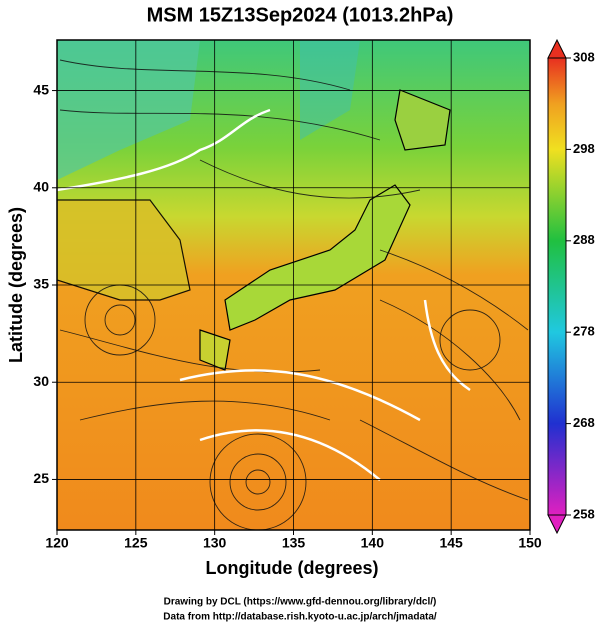 The height and width of the screenshot is (630, 599). What do you see at coordinates (57, 543) in the screenshot?
I see `x-tick-label: 120` at bounding box center [57, 543].